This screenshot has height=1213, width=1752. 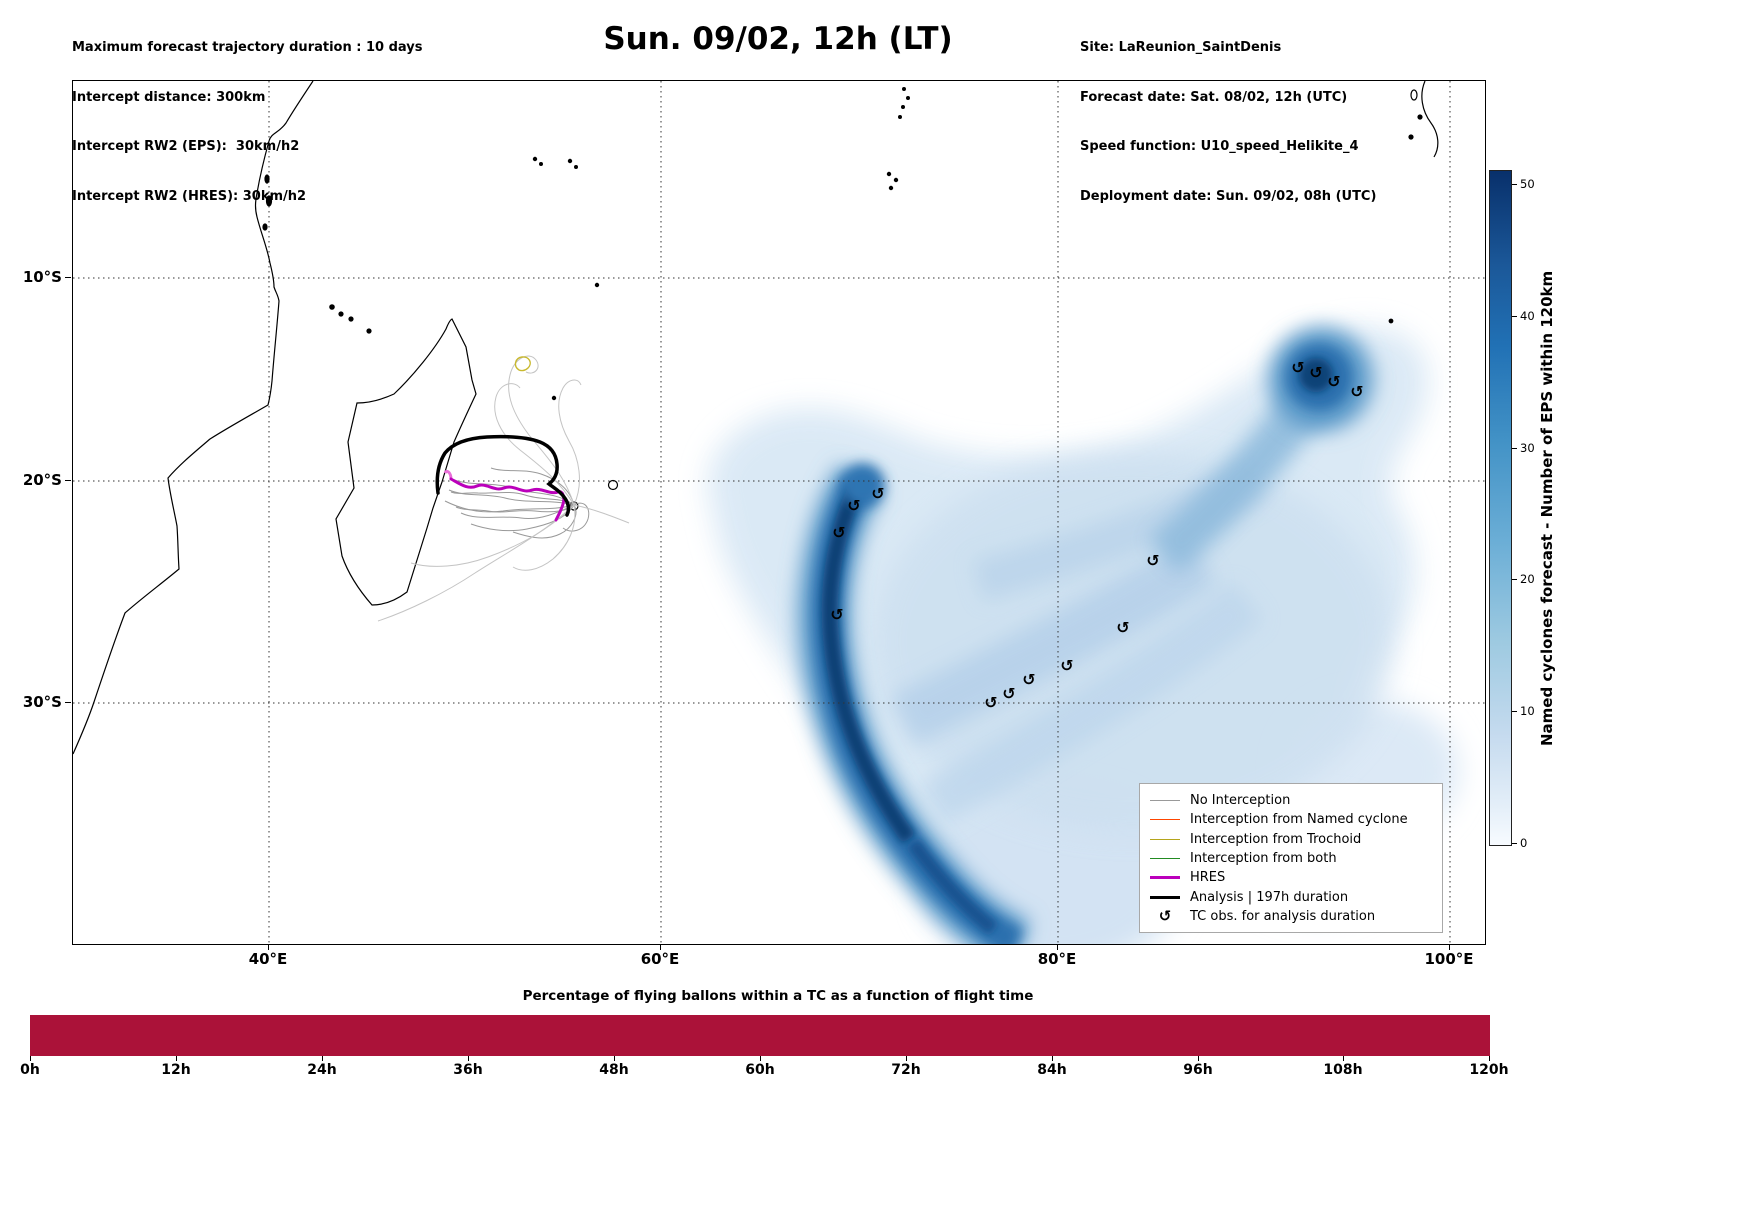 I want to click on y-tick-label: 30°S, so click(x=42, y=702).